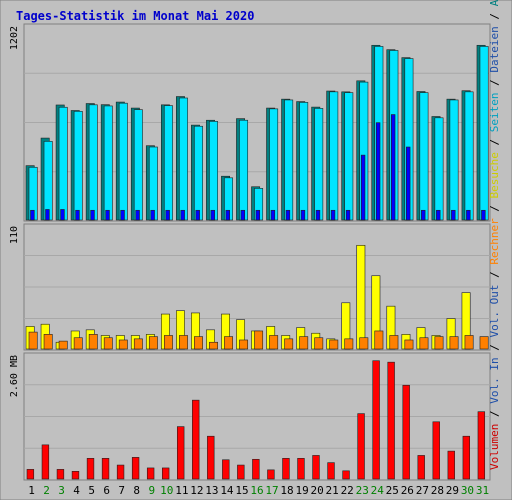 The width and height of the screenshot is (512, 500). What do you see at coordinates (362, 490) in the screenshot?
I see `x-label-day-23: 23` at bounding box center [362, 490].